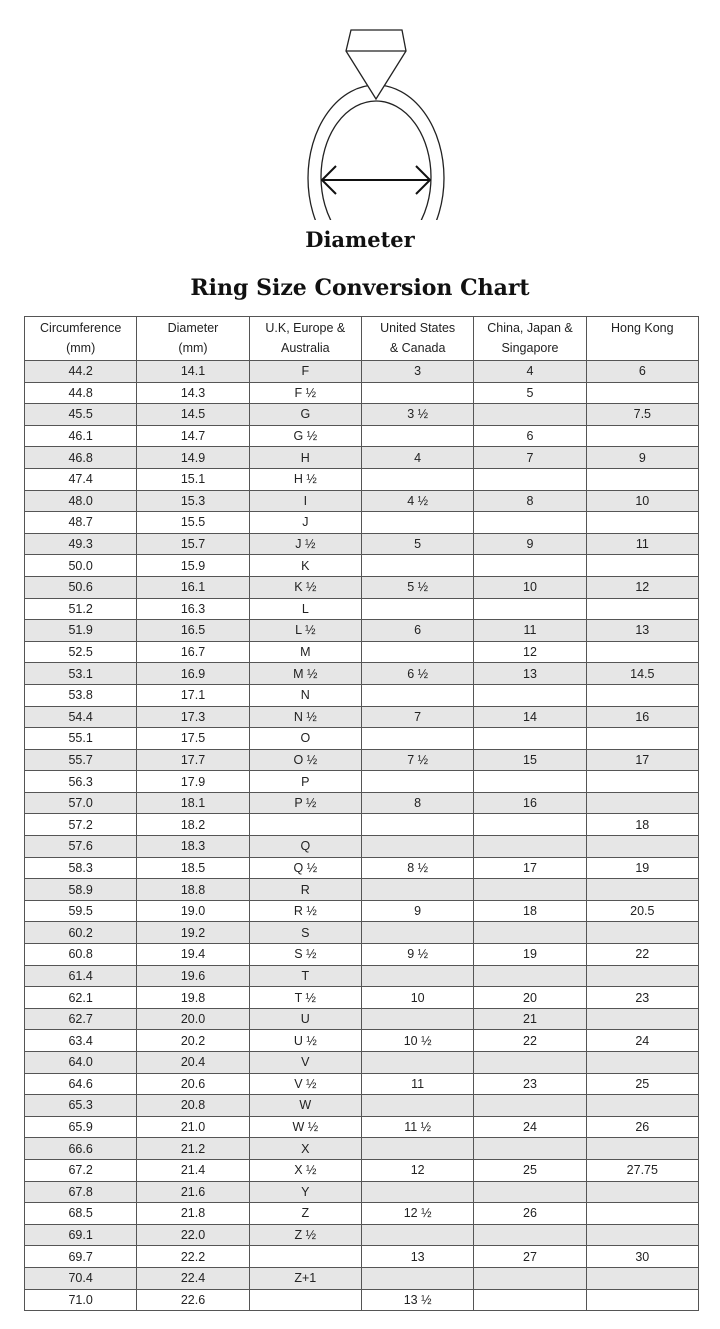  I want to click on table-cell: 21.6, so click(193, 1192).